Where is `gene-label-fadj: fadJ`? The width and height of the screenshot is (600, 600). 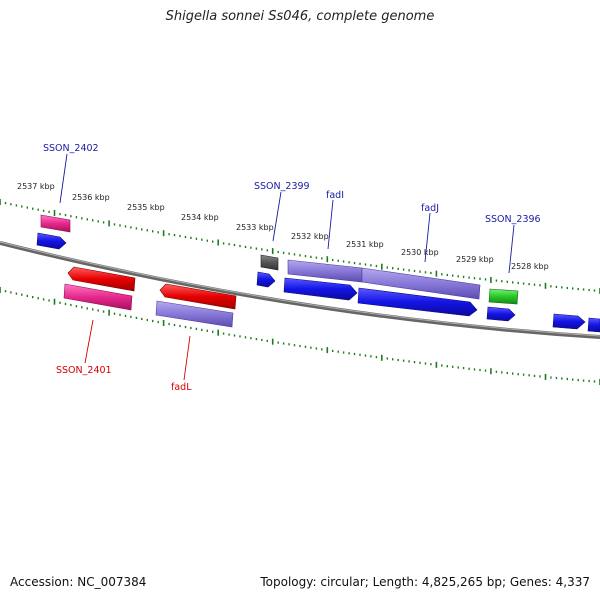
gene-label-fadj: fadJ is located at coordinates (430, 208).